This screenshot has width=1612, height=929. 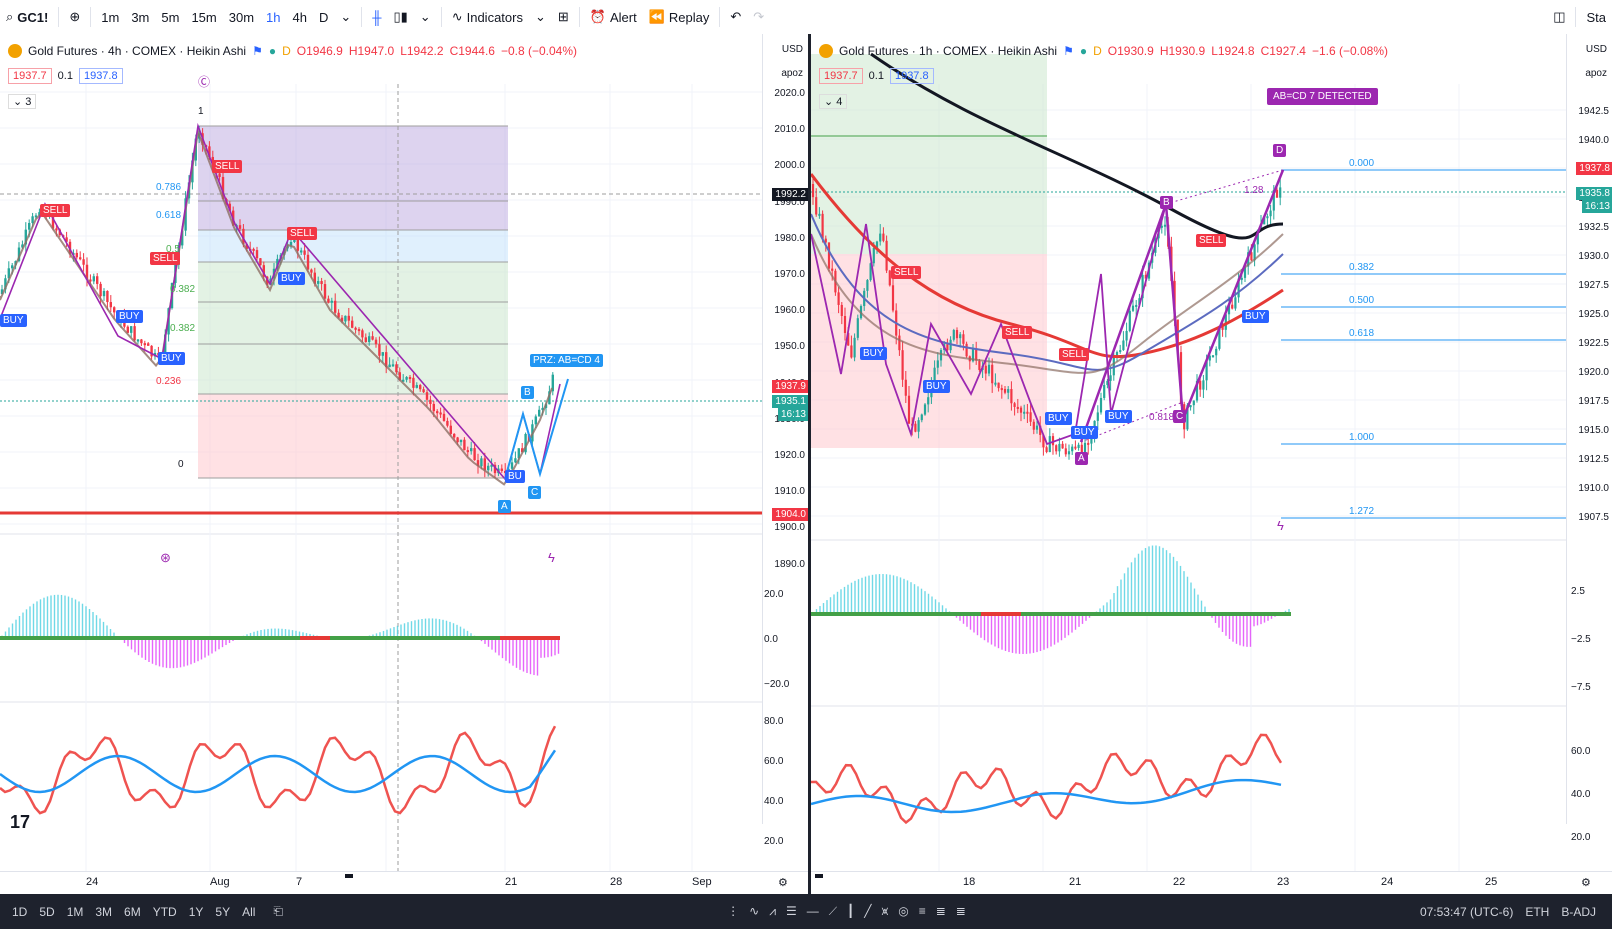 What do you see at coordinates (75, 911) in the screenshot?
I see `range-1m: 1M` at bounding box center [75, 911].